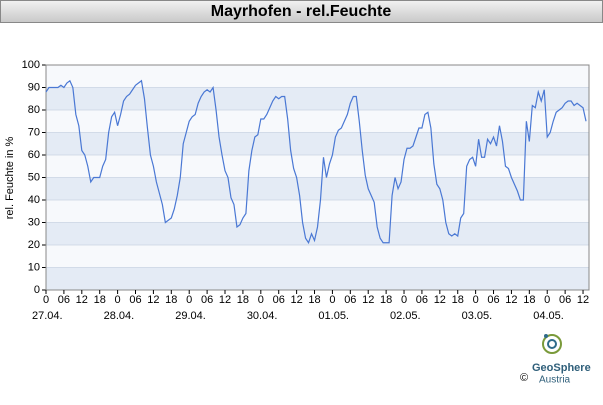 The height and width of the screenshot is (405, 603). What do you see at coordinates (34, 155) in the screenshot?
I see `y-tick-label: 60` at bounding box center [34, 155].